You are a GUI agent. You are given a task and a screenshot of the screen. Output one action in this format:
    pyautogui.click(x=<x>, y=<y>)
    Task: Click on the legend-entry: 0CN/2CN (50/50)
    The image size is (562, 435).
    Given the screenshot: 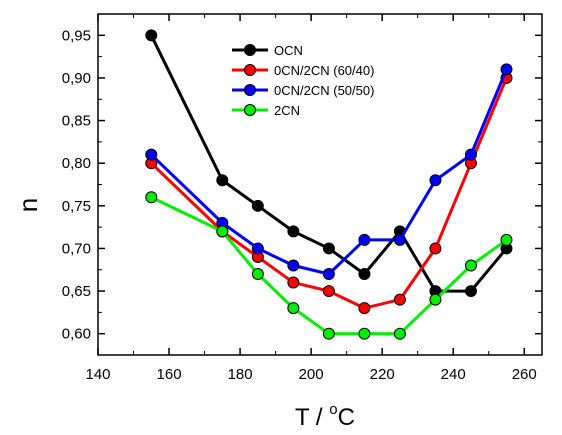 What is the action you would take?
    pyautogui.click(x=303, y=90)
    